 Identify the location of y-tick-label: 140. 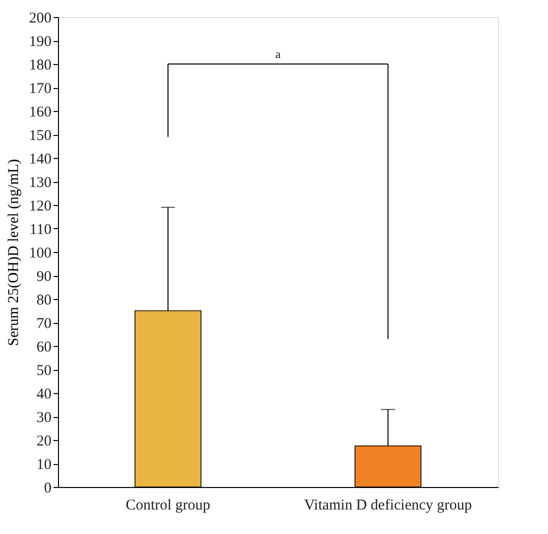
(40, 160).